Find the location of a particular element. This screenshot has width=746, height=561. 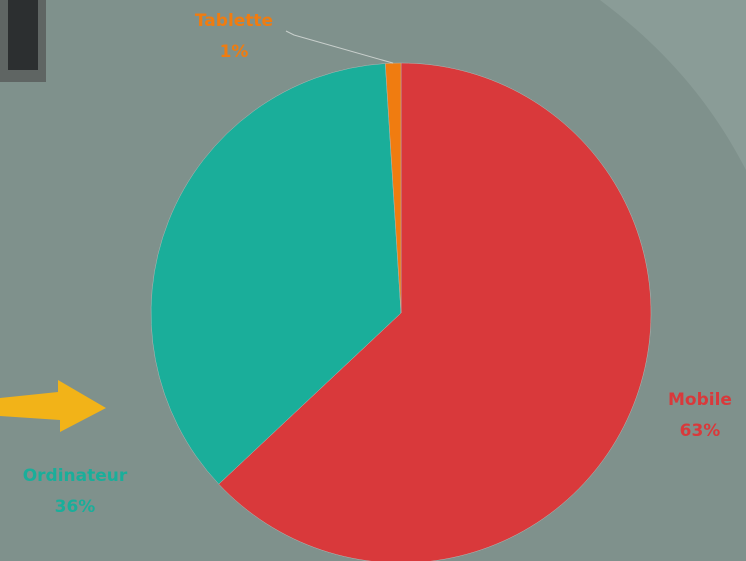

slice-label: Tablette is located at coordinates (234, 21).